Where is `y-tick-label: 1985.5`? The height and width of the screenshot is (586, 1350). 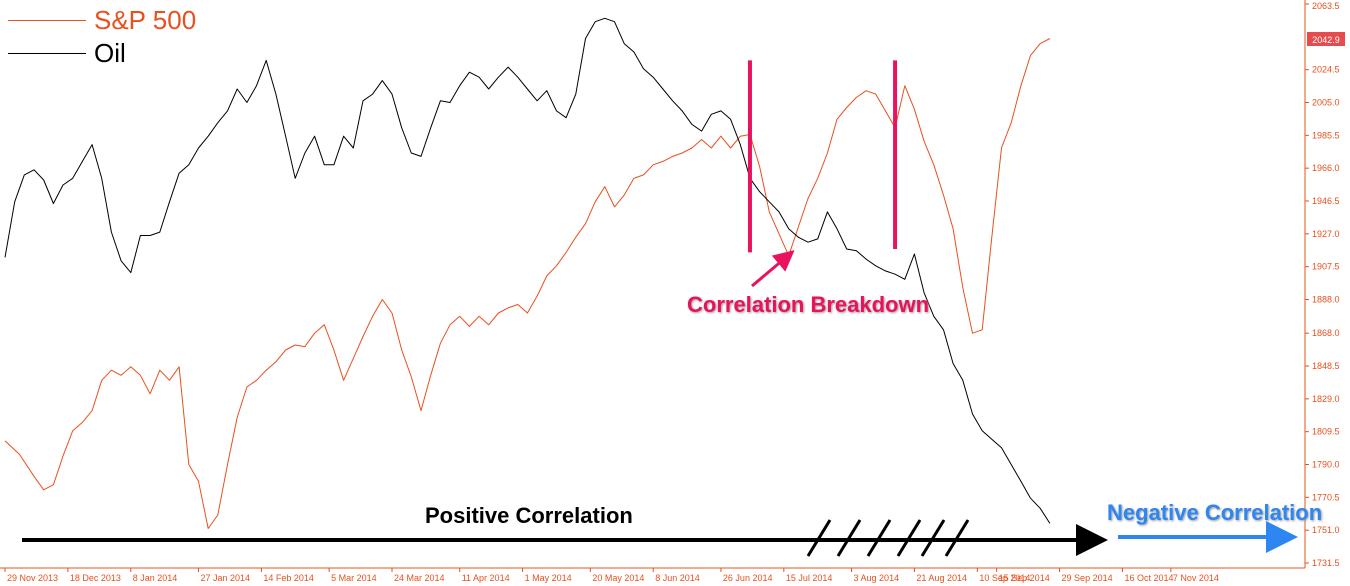 y-tick-label: 1985.5 is located at coordinates (1326, 135).